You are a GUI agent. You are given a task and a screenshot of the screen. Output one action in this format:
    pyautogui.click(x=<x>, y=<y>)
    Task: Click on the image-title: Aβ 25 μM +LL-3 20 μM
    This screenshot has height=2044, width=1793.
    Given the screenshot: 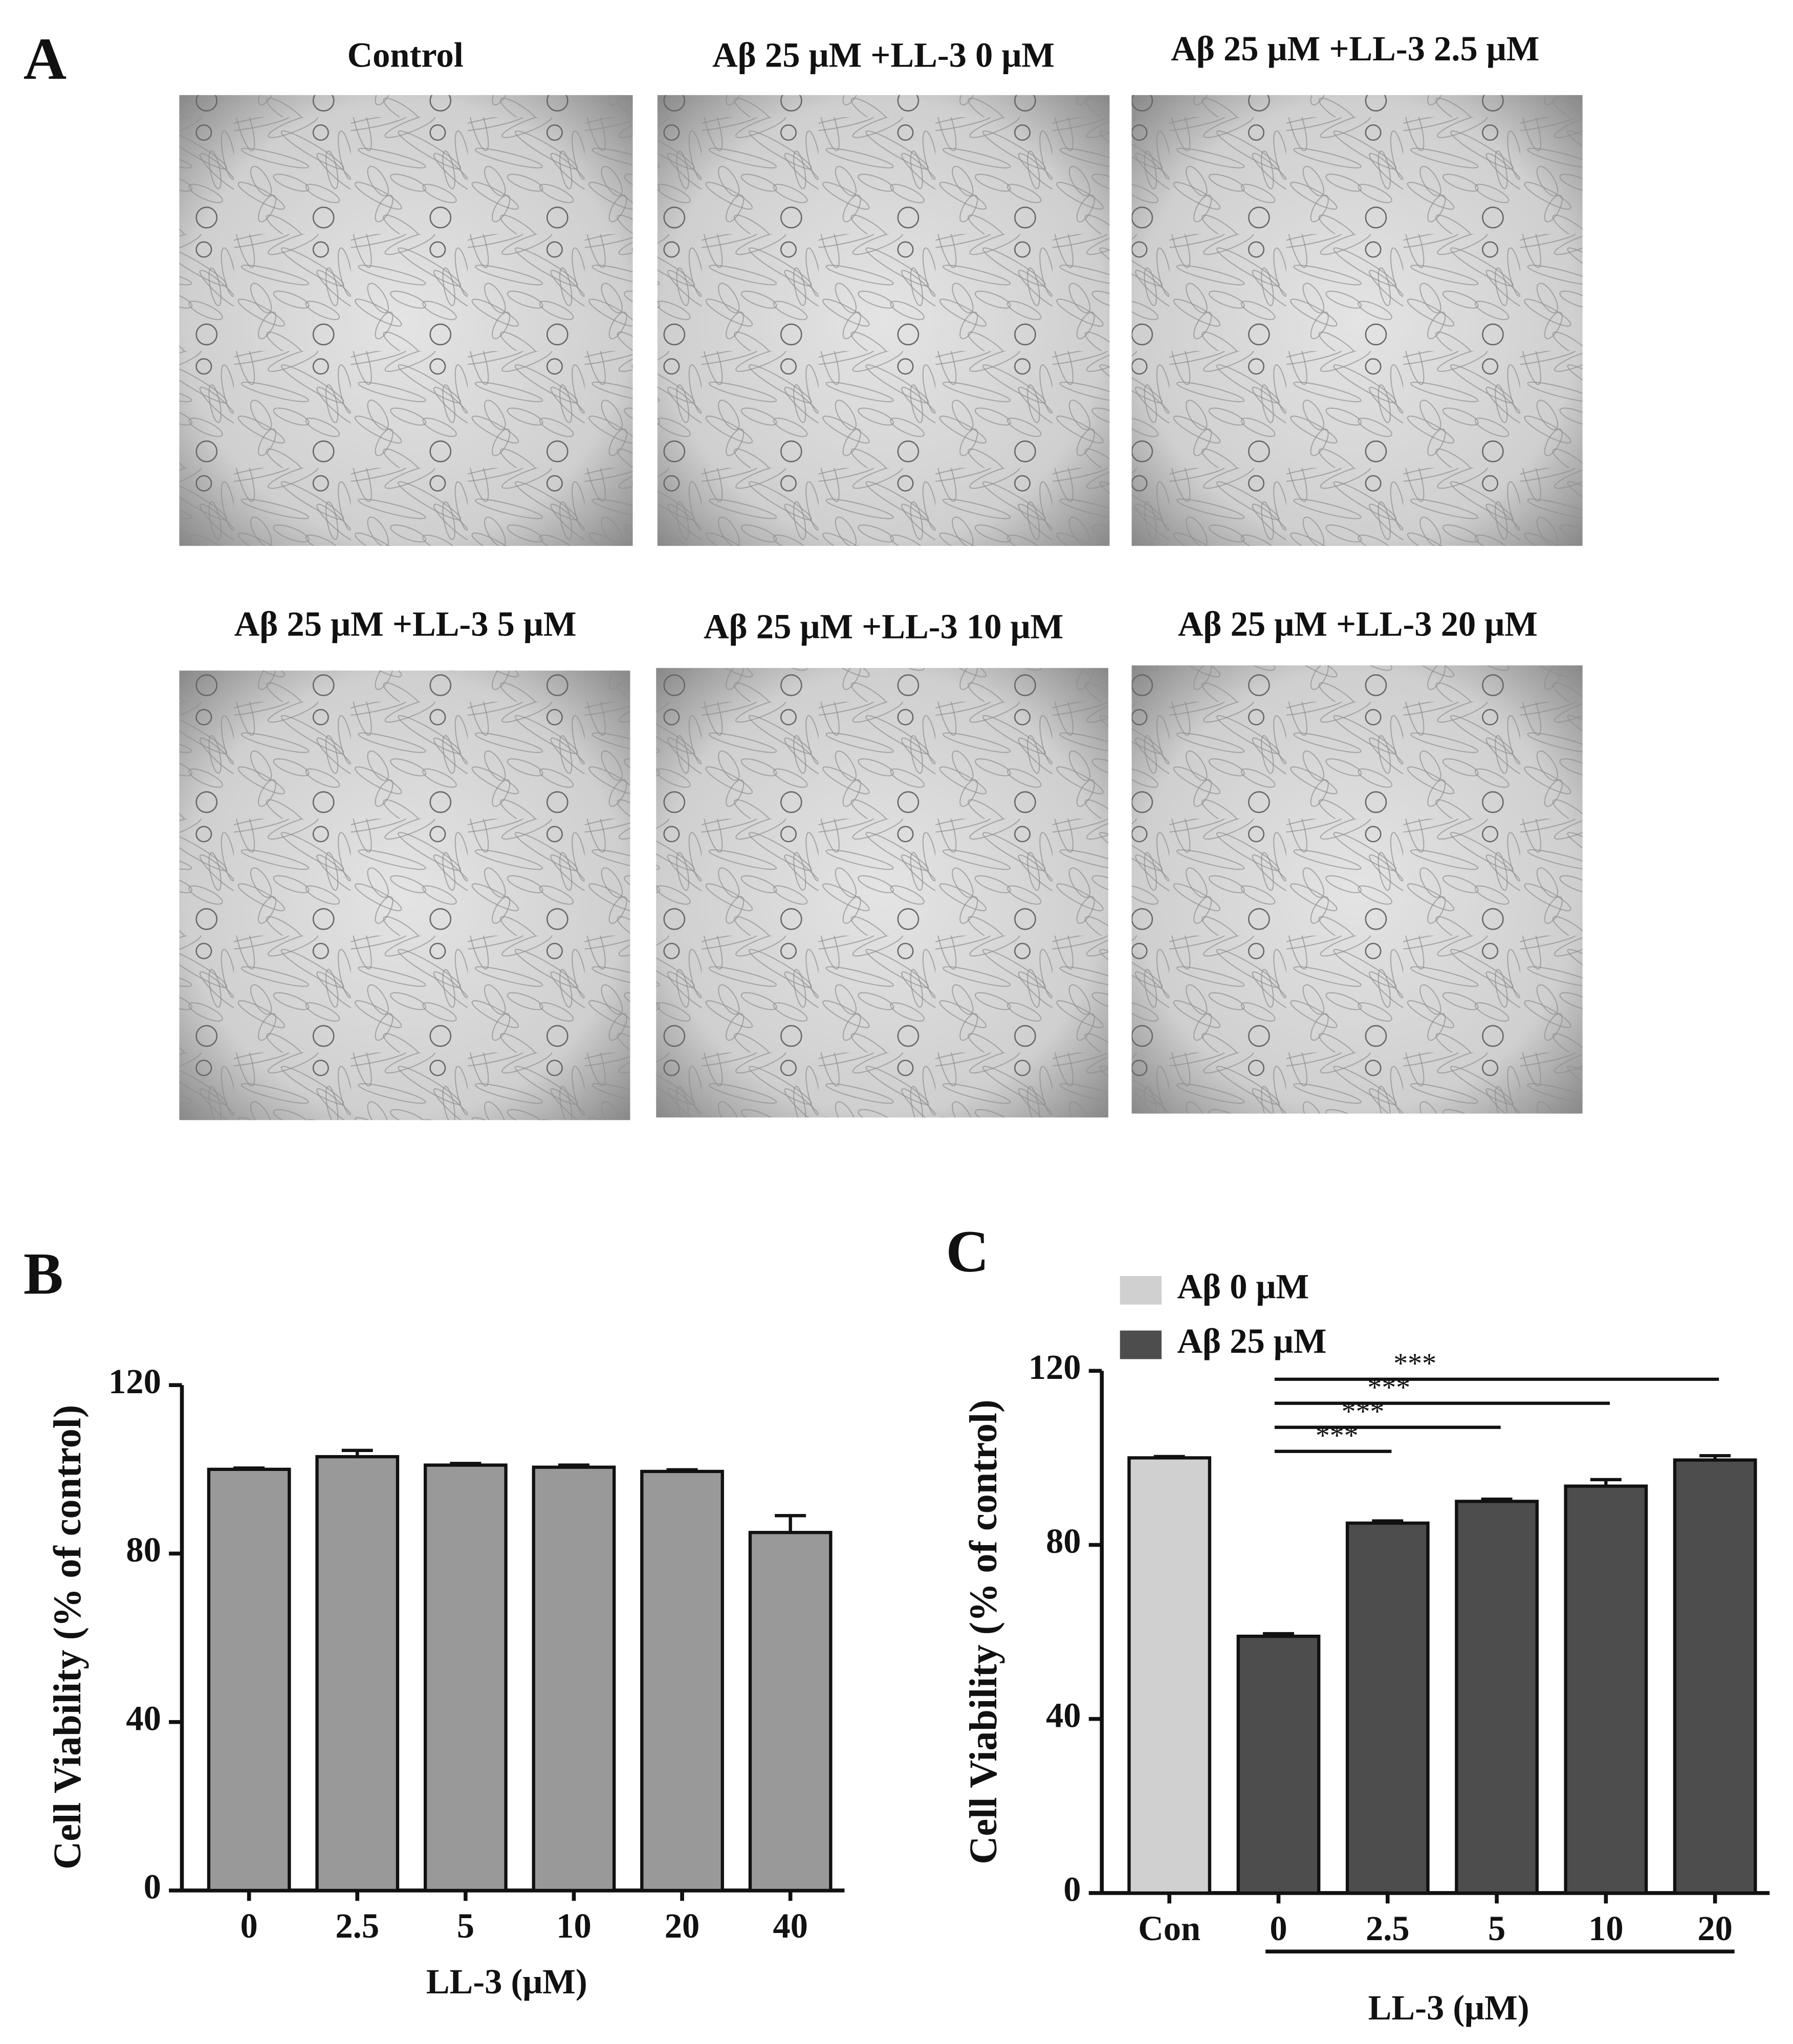 What is the action you would take?
    pyautogui.click(x=1358, y=624)
    